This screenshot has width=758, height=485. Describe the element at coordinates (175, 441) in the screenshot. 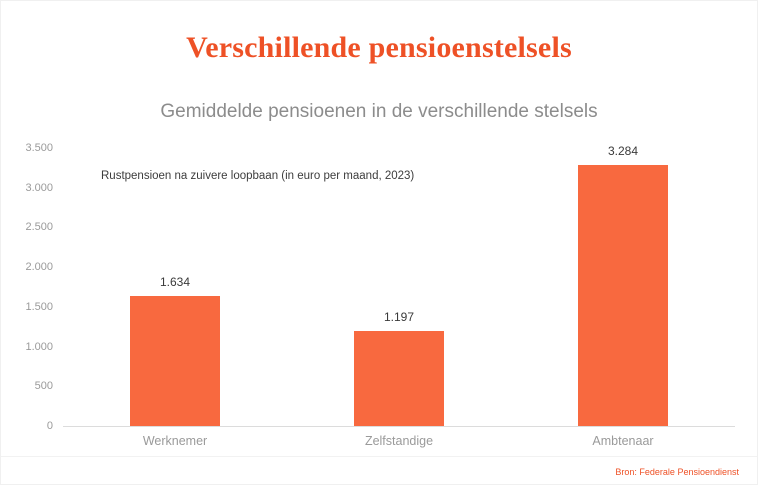

I see `x-category-label: Werknemer` at that location.